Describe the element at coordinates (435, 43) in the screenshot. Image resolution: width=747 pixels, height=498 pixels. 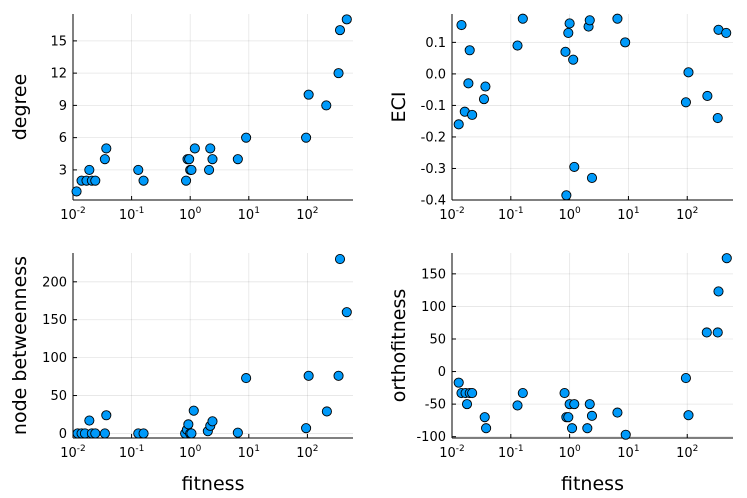
I see `y-tick-label: 0.1` at that location.